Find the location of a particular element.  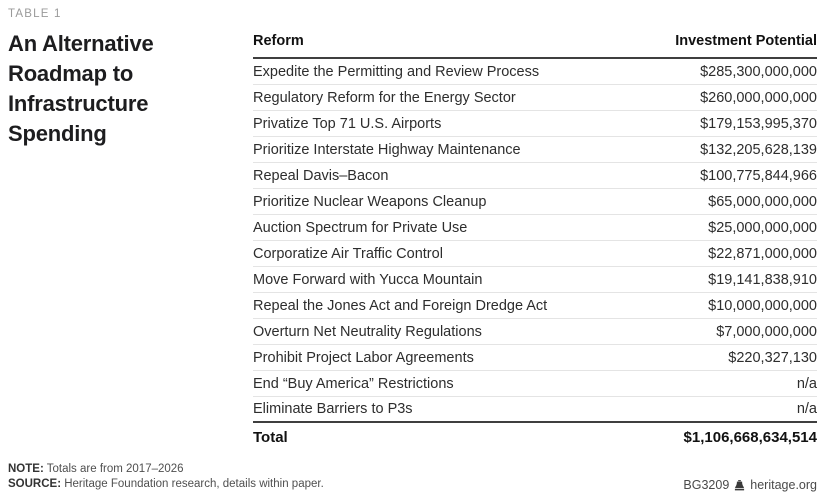

investment-cell: $179,153,995,370 is located at coordinates (758, 123).